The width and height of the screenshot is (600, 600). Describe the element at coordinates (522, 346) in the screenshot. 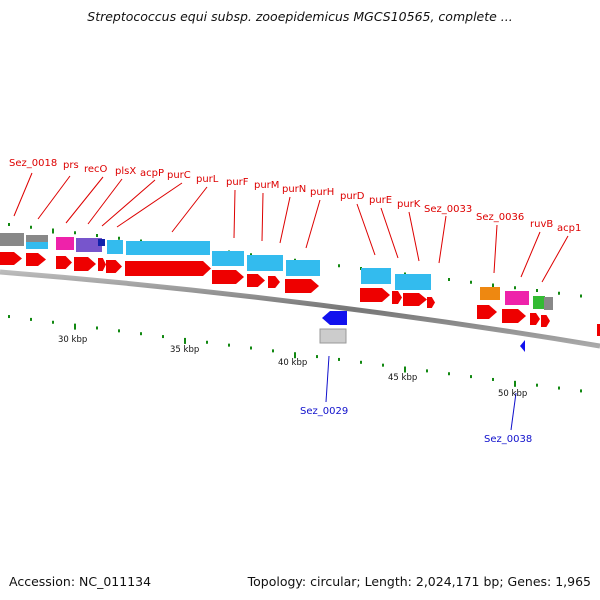

I see `reverse-cds-arrow` at that location.